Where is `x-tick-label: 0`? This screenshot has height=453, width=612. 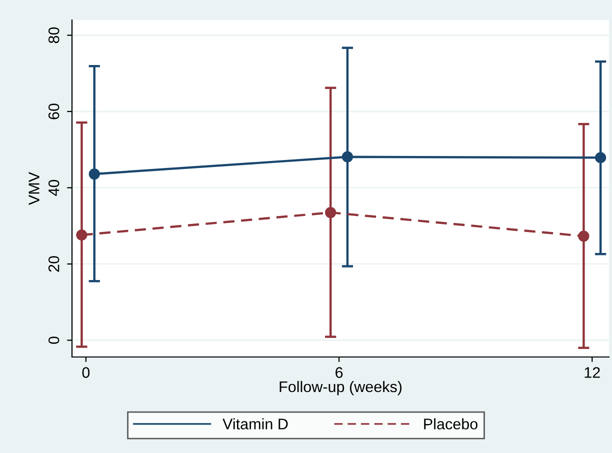 x-tick-label: 0 is located at coordinates (86, 372).